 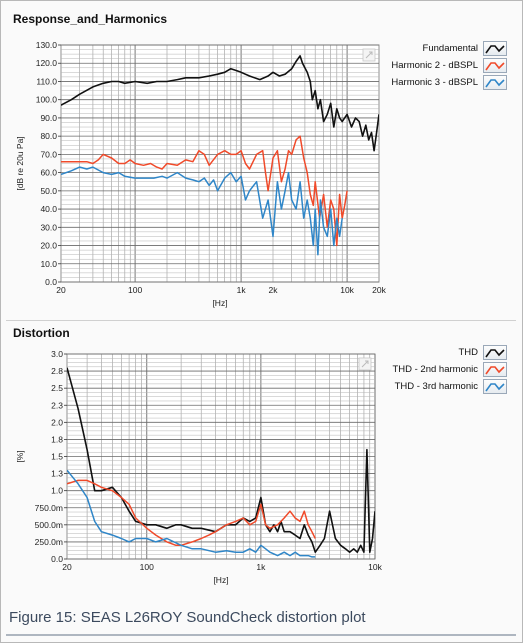 What do you see at coordinates (261, 635) in the screenshot?
I see `caption-underline` at bounding box center [261, 635].